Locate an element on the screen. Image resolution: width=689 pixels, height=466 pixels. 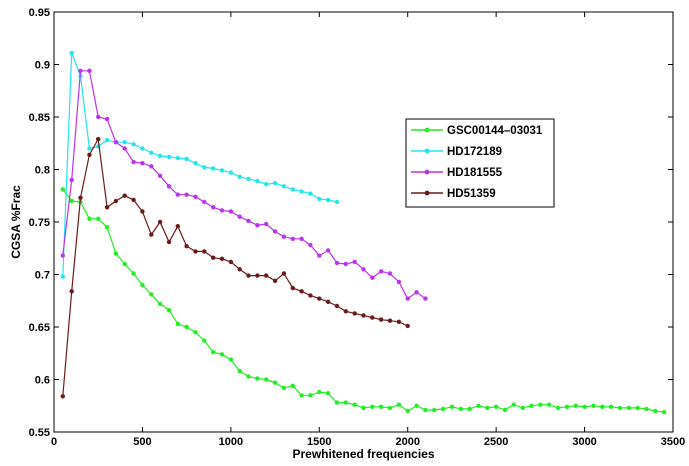
y-tick-label: 0.75 is located at coordinates (39, 223).